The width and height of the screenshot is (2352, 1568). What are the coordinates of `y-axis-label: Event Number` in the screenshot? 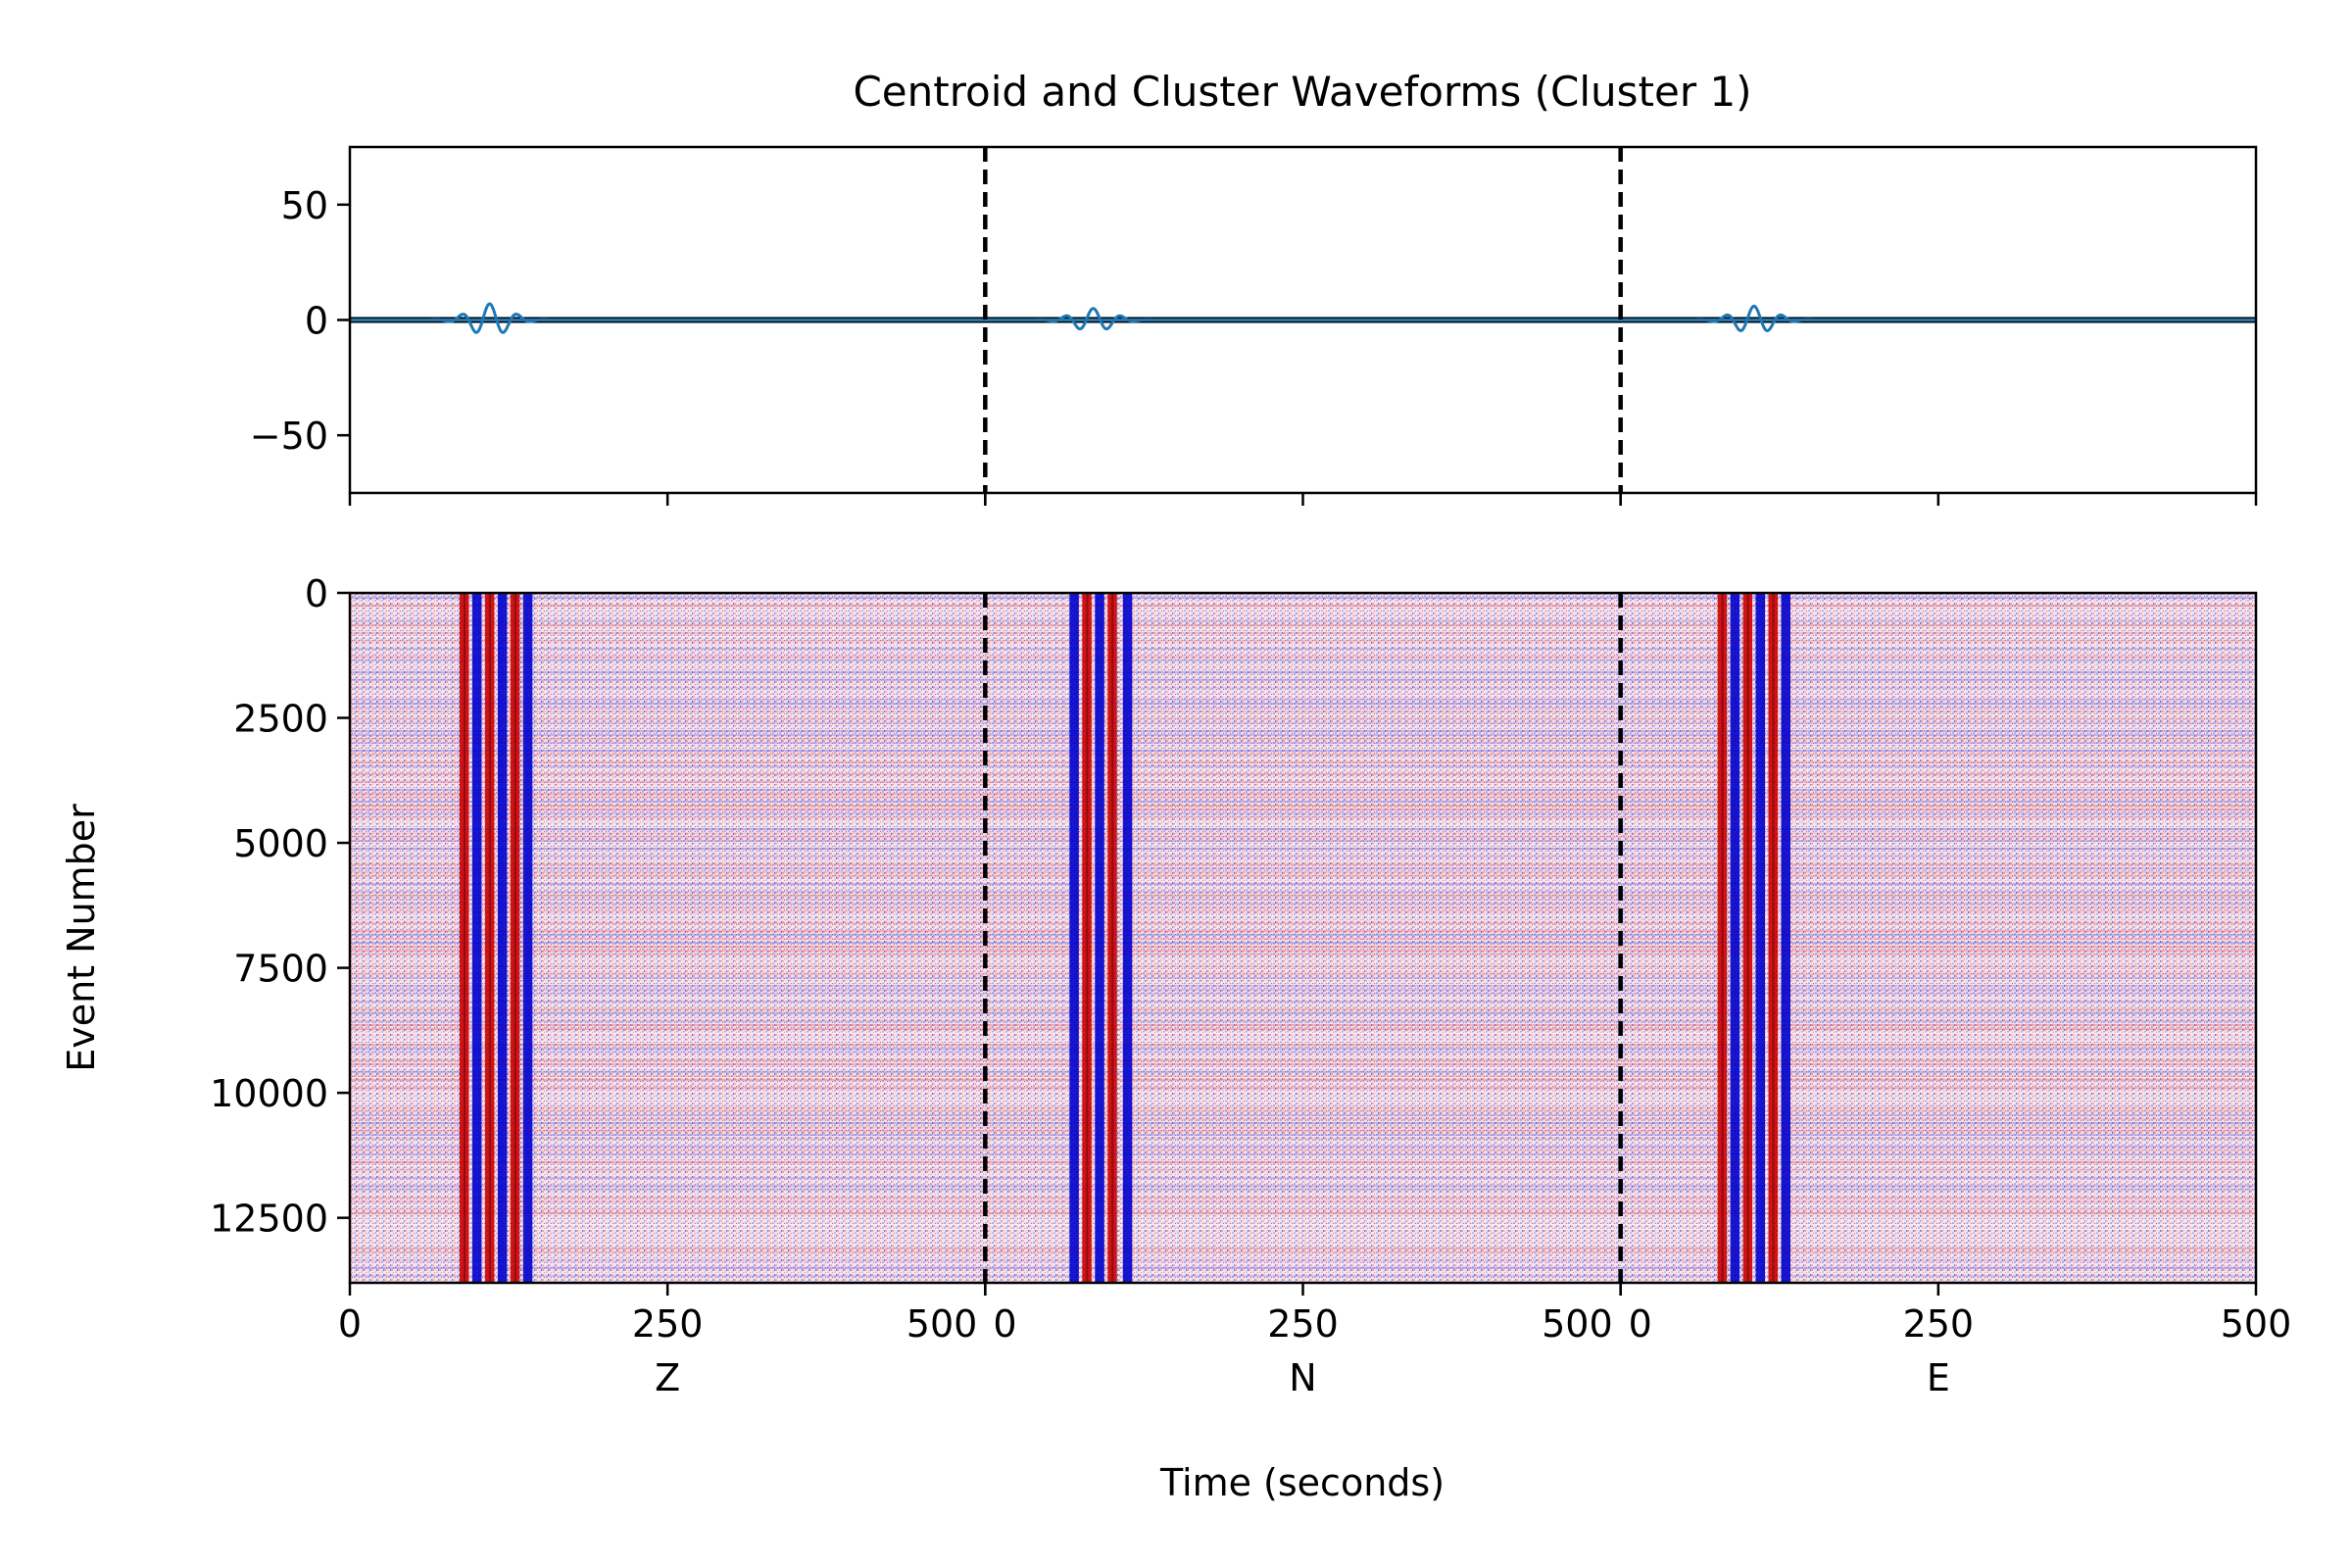 It's located at (81, 938).